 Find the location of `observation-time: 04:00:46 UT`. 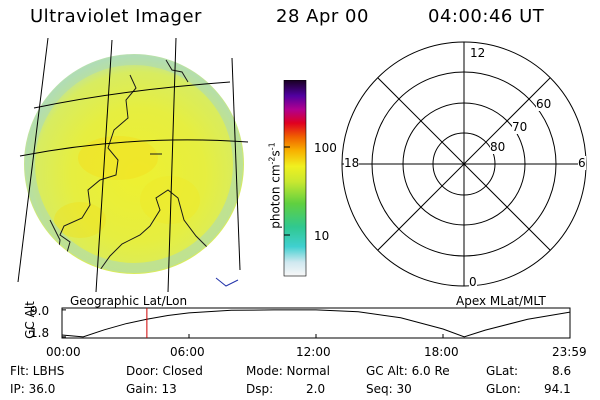

observation-time: 04:00:46 UT is located at coordinates (486, 16).